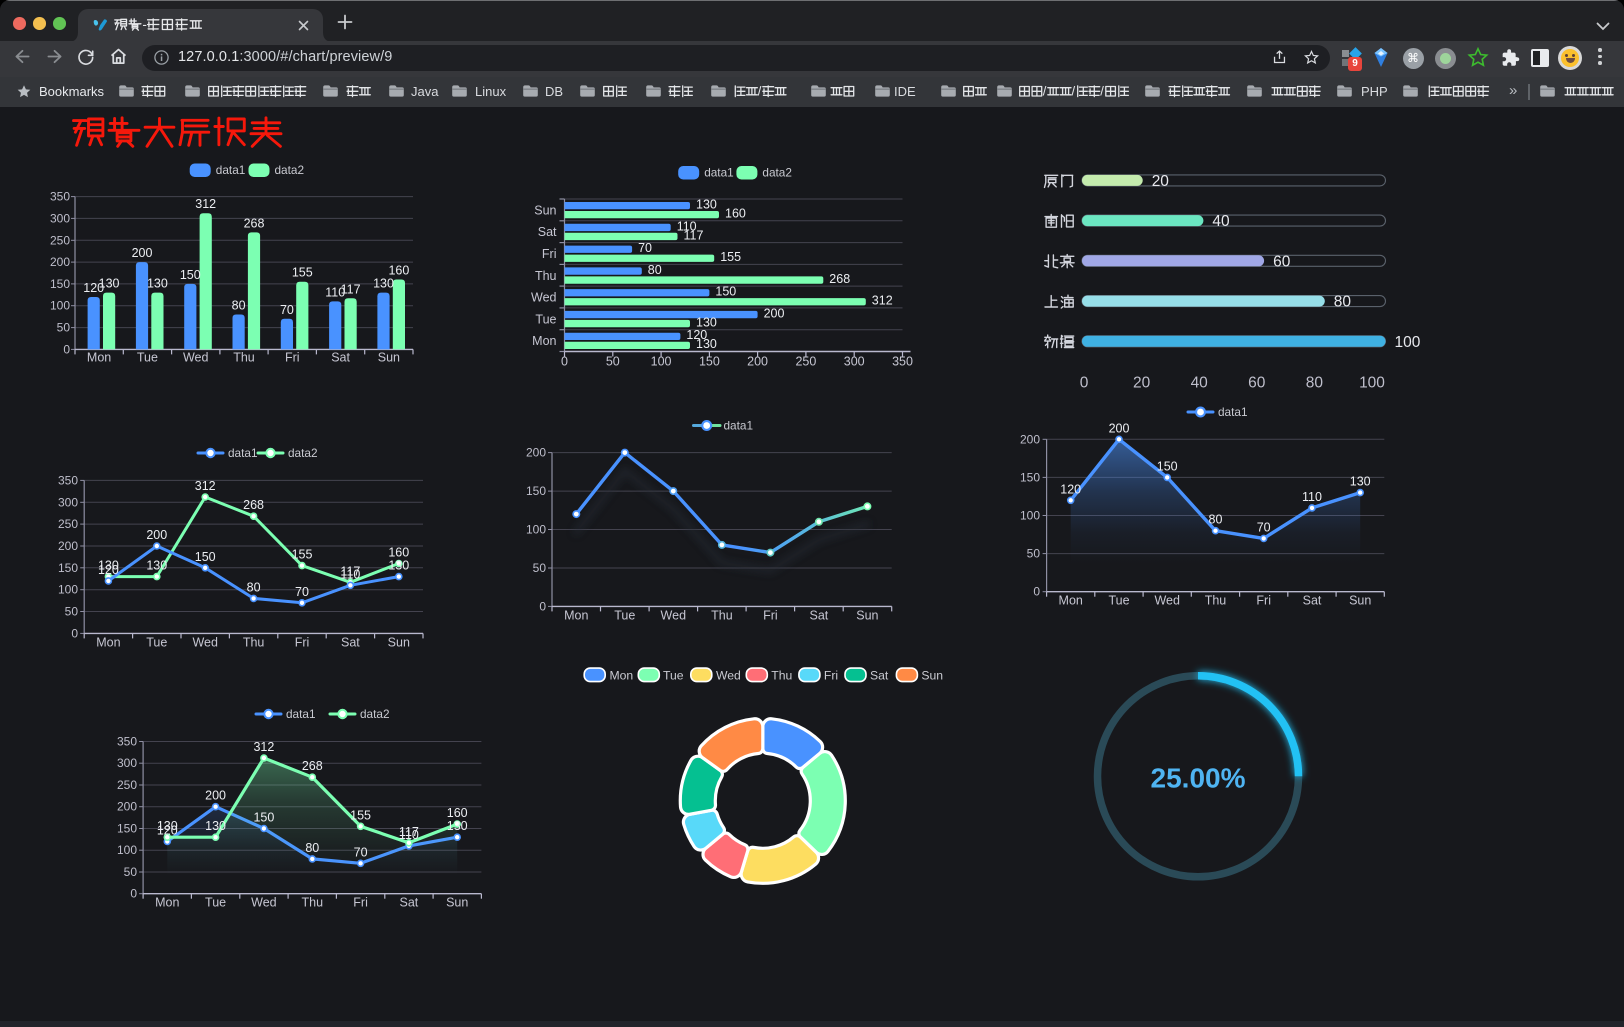 Image resolution: width=1624 pixels, height=1027 pixels. What do you see at coordinates (1282, 261) in the screenshot?
I see `svg-text: 60` at bounding box center [1282, 261].